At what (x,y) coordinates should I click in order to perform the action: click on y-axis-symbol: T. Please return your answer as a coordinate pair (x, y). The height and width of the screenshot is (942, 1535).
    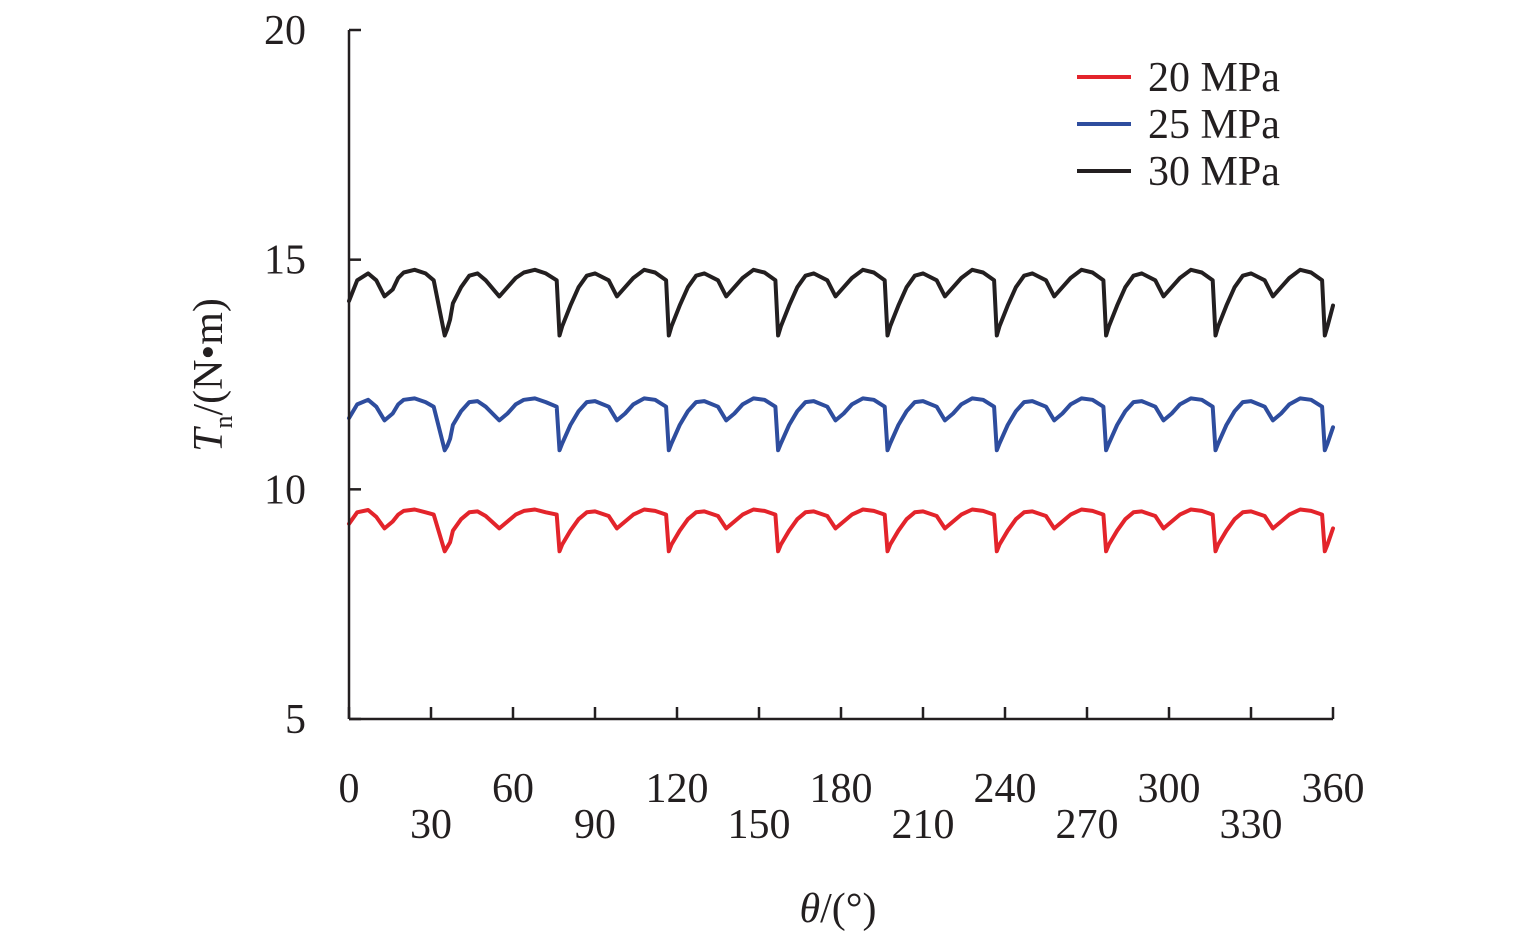
    Looking at the image, I should click on (209, 439).